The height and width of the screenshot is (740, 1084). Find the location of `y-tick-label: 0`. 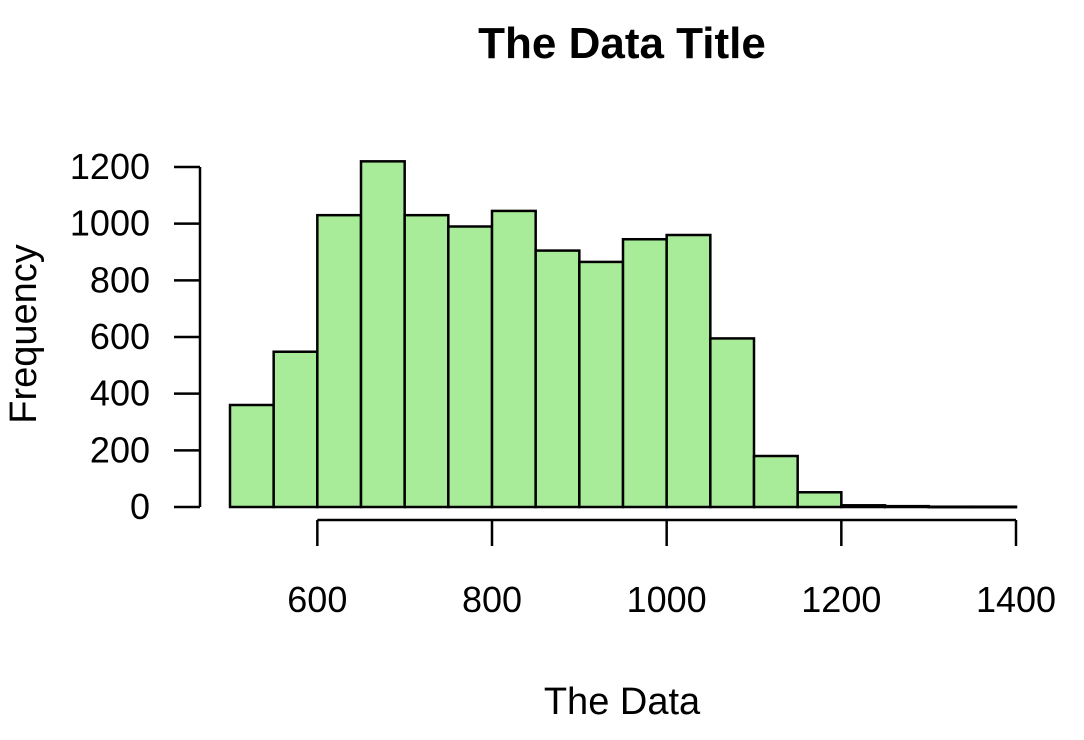

y-tick-label: 0 is located at coordinates (140, 506).